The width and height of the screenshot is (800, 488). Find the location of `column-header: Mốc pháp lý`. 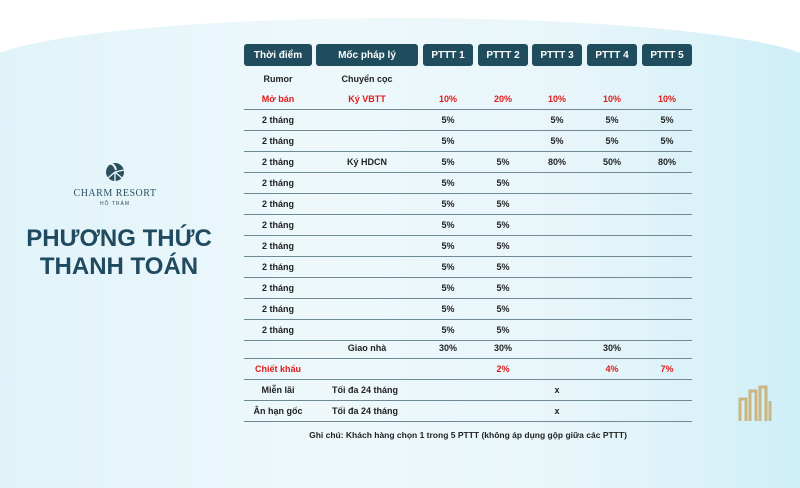

column-header: Mốc pháp lý is located at coordinates (367, 55).